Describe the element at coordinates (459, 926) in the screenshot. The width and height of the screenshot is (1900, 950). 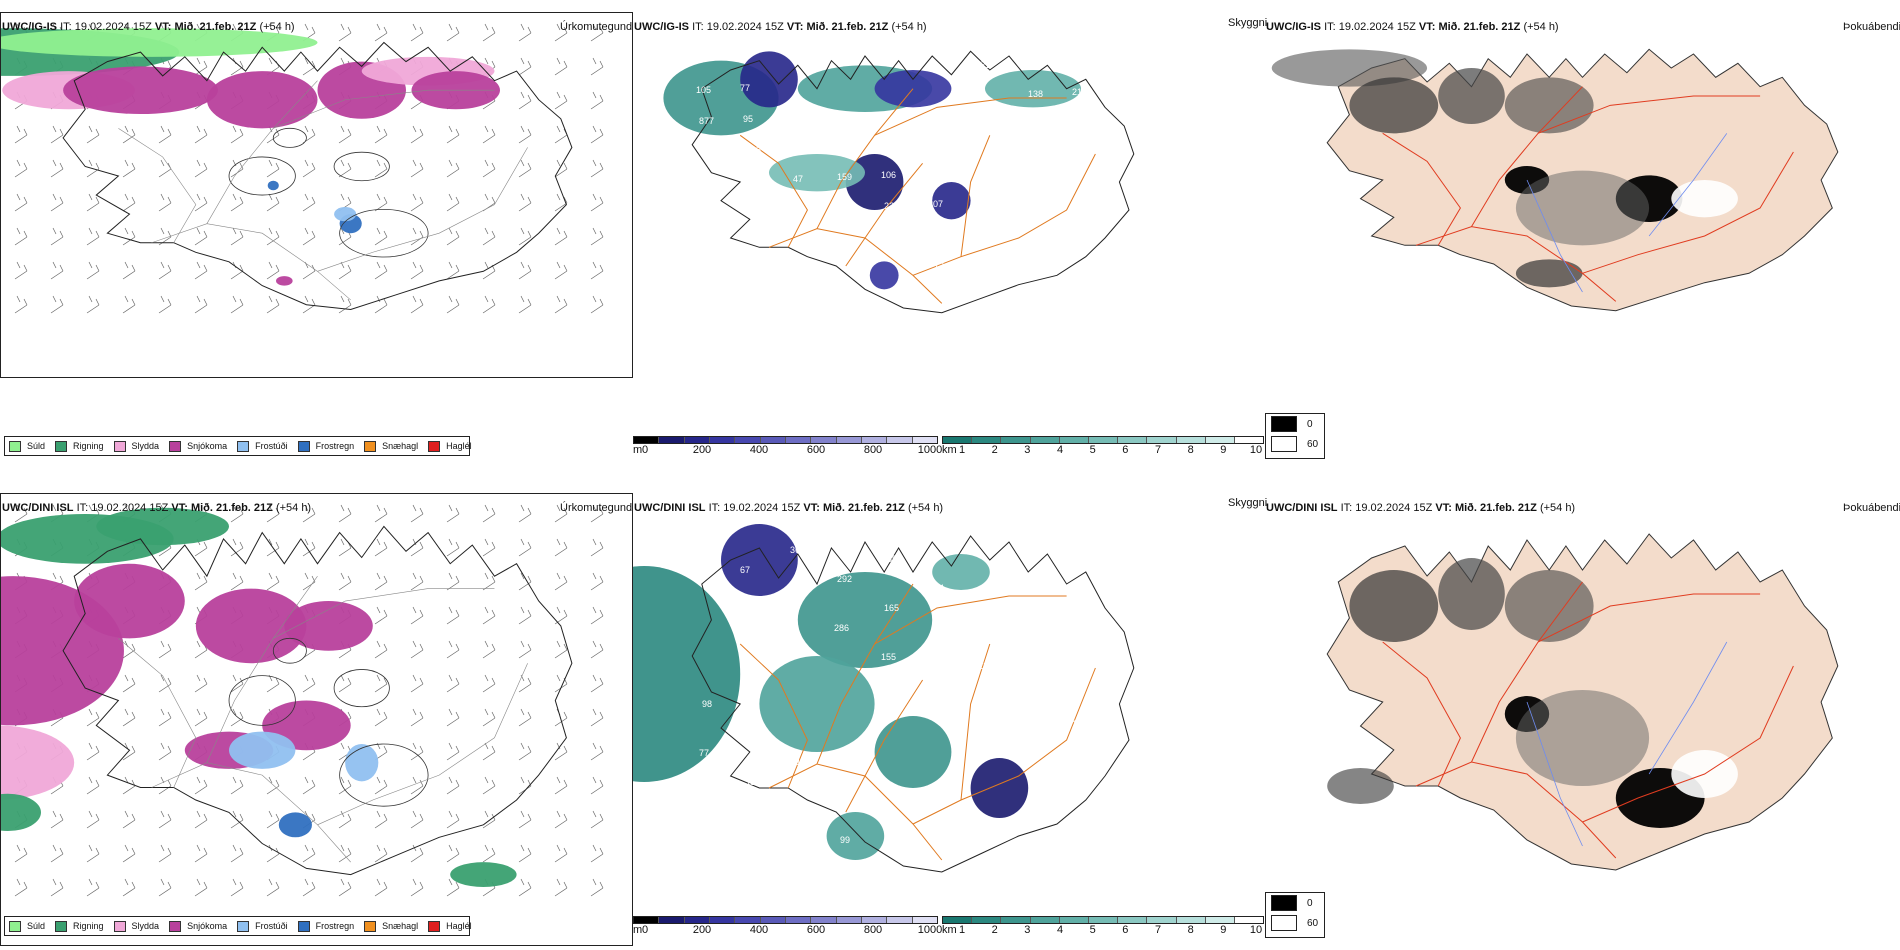
I see `legend-label: Haglél` at that location.